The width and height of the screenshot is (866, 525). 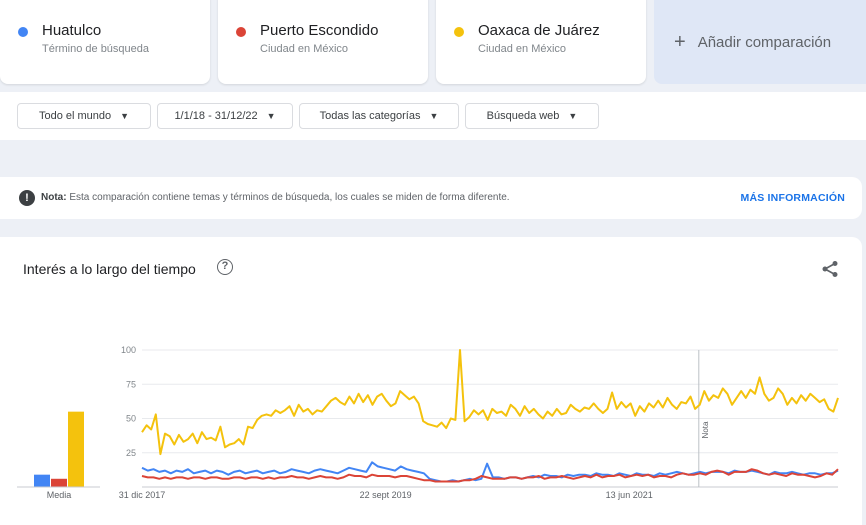 What do you see at coordinates (225, 267) in the screenshot?
I see `help-circle-icon: ?` at bounding box center [225, 267].